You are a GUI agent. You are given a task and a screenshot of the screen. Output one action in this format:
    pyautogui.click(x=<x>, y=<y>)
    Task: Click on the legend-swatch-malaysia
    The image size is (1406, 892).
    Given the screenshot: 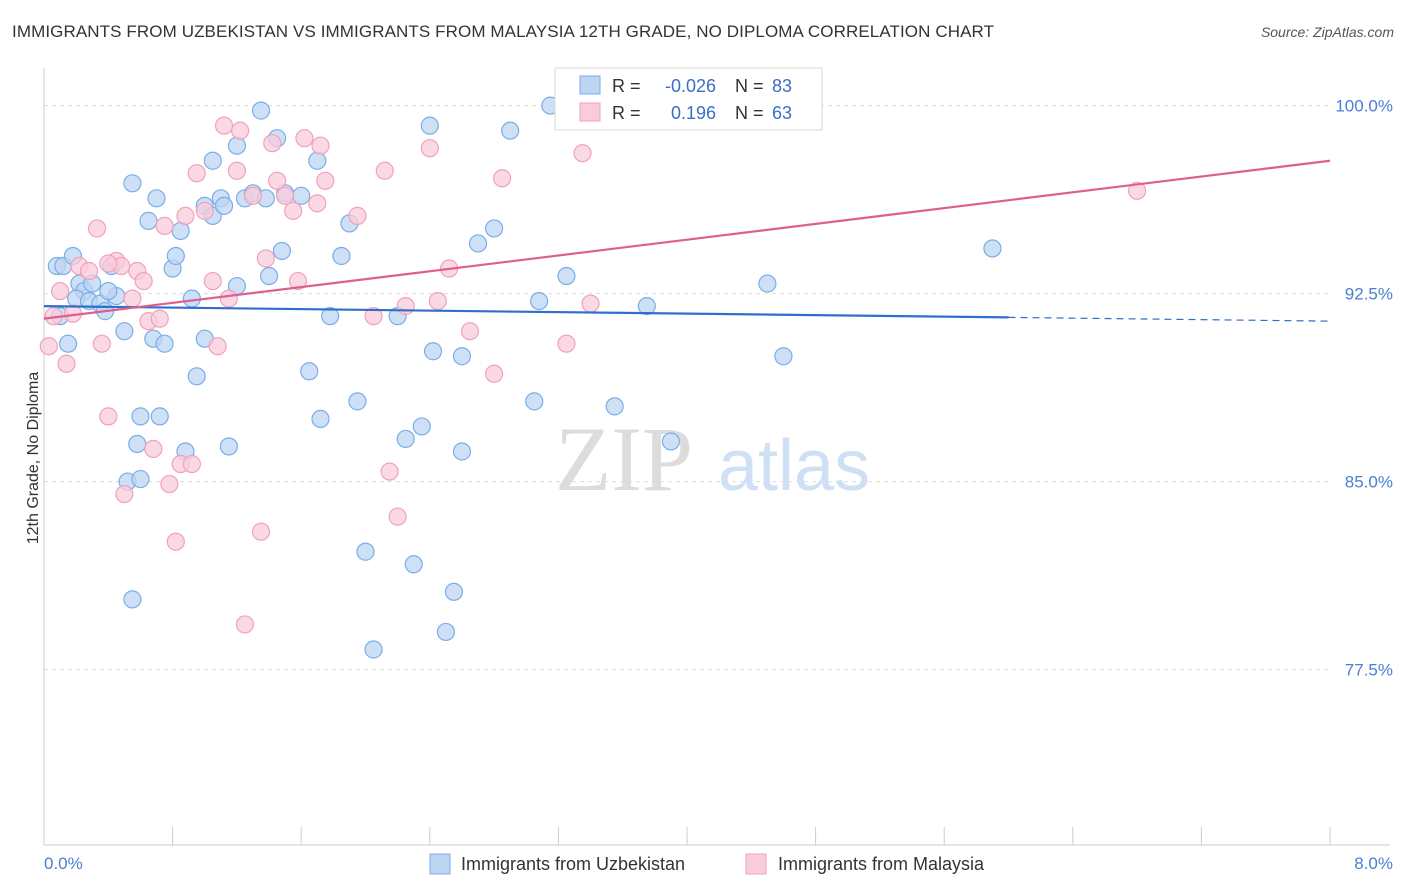 What is the action you would take?
    pyautogui.click(x=590, y=112)
    